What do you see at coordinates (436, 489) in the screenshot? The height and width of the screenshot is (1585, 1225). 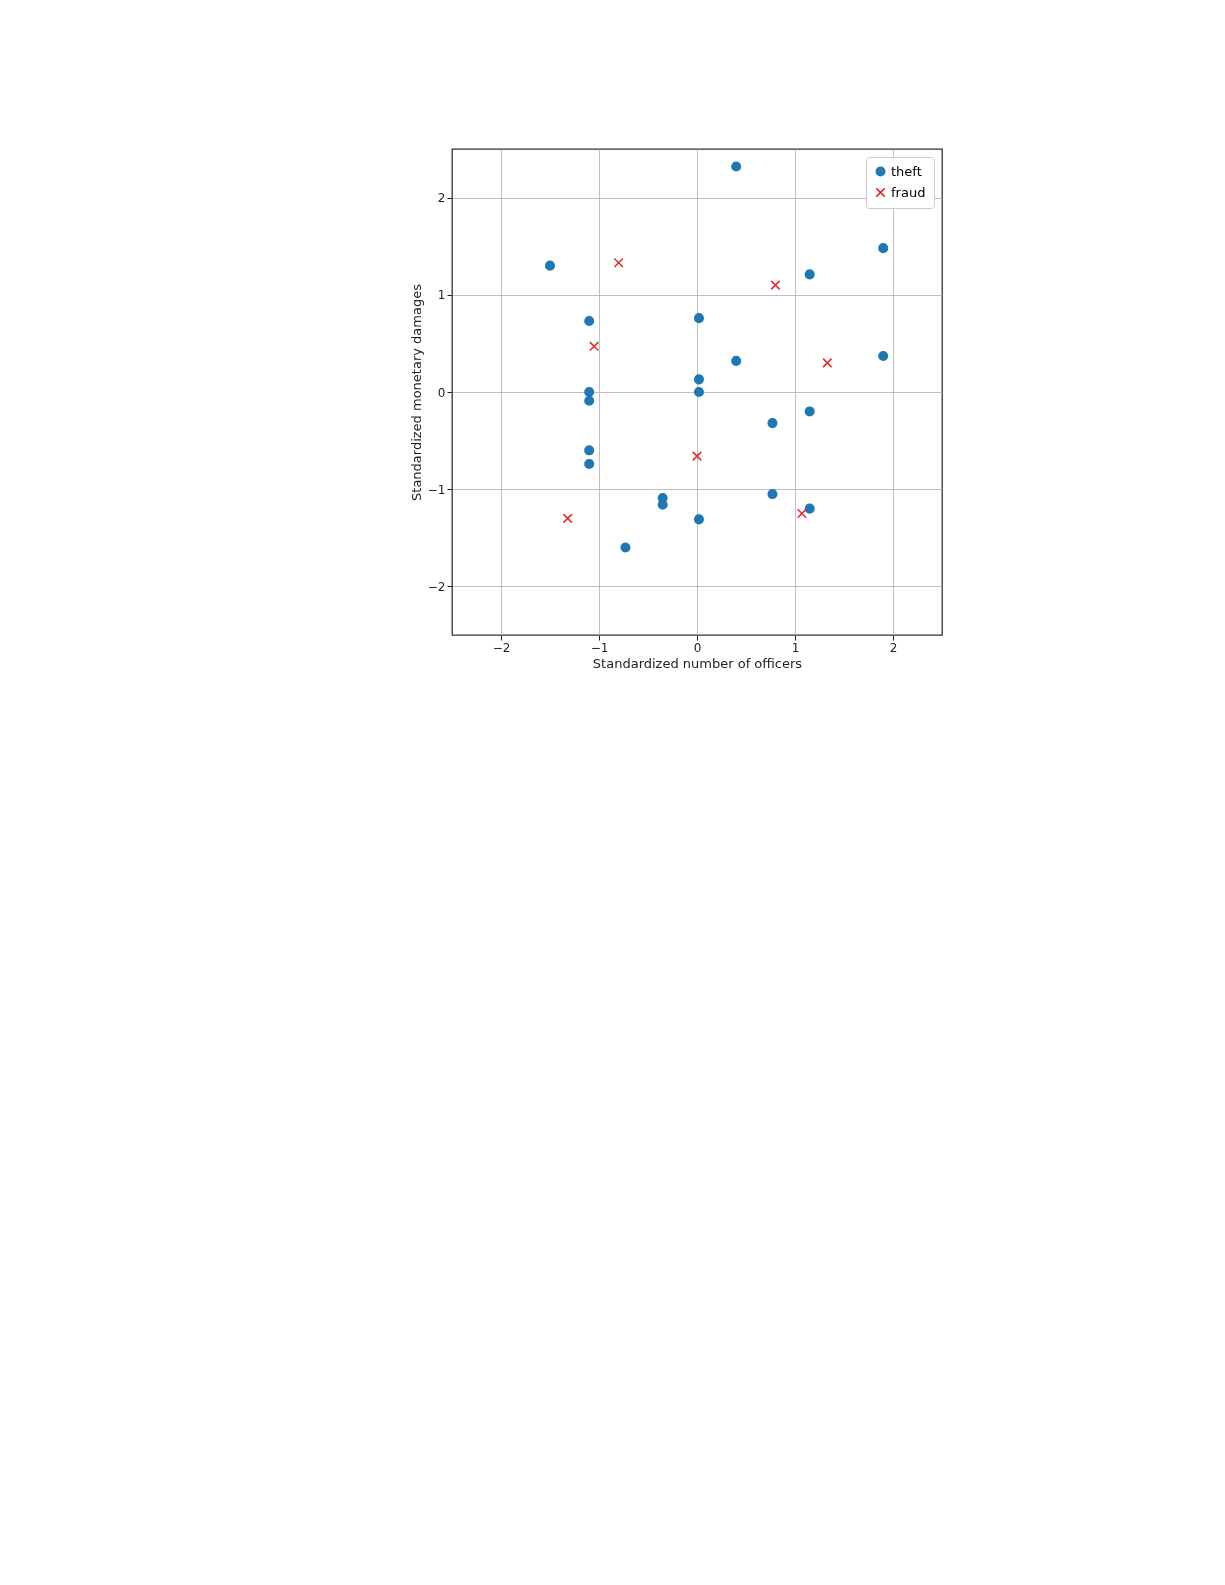 I see `y-tick-label: −1` at bounding box center [436, 489].